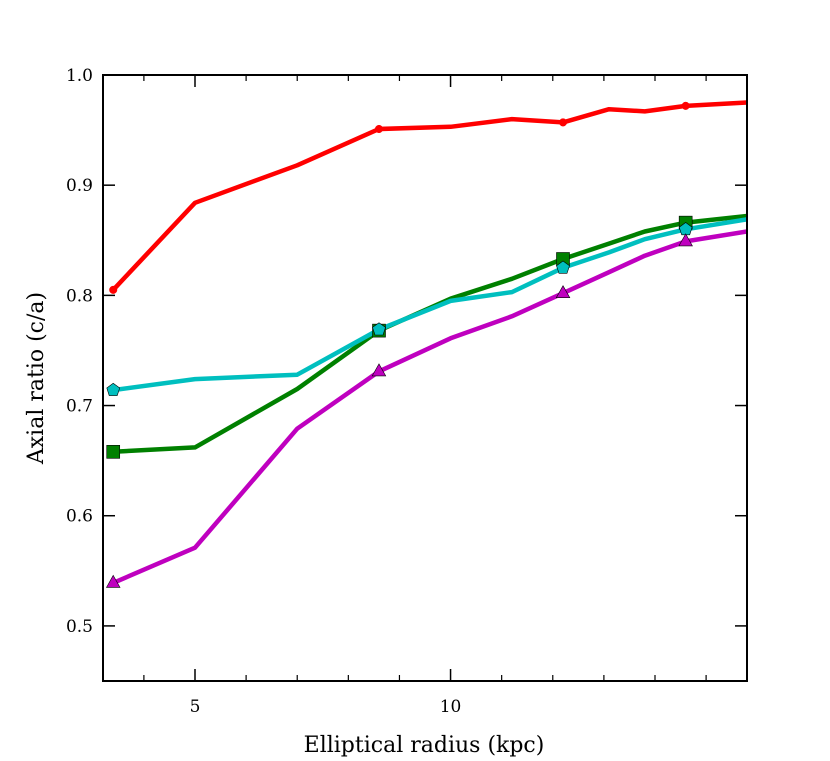 The height and width of the screenshot is (761, 830). I want to click on y-tick-label: 1.0, so click(79, 76).